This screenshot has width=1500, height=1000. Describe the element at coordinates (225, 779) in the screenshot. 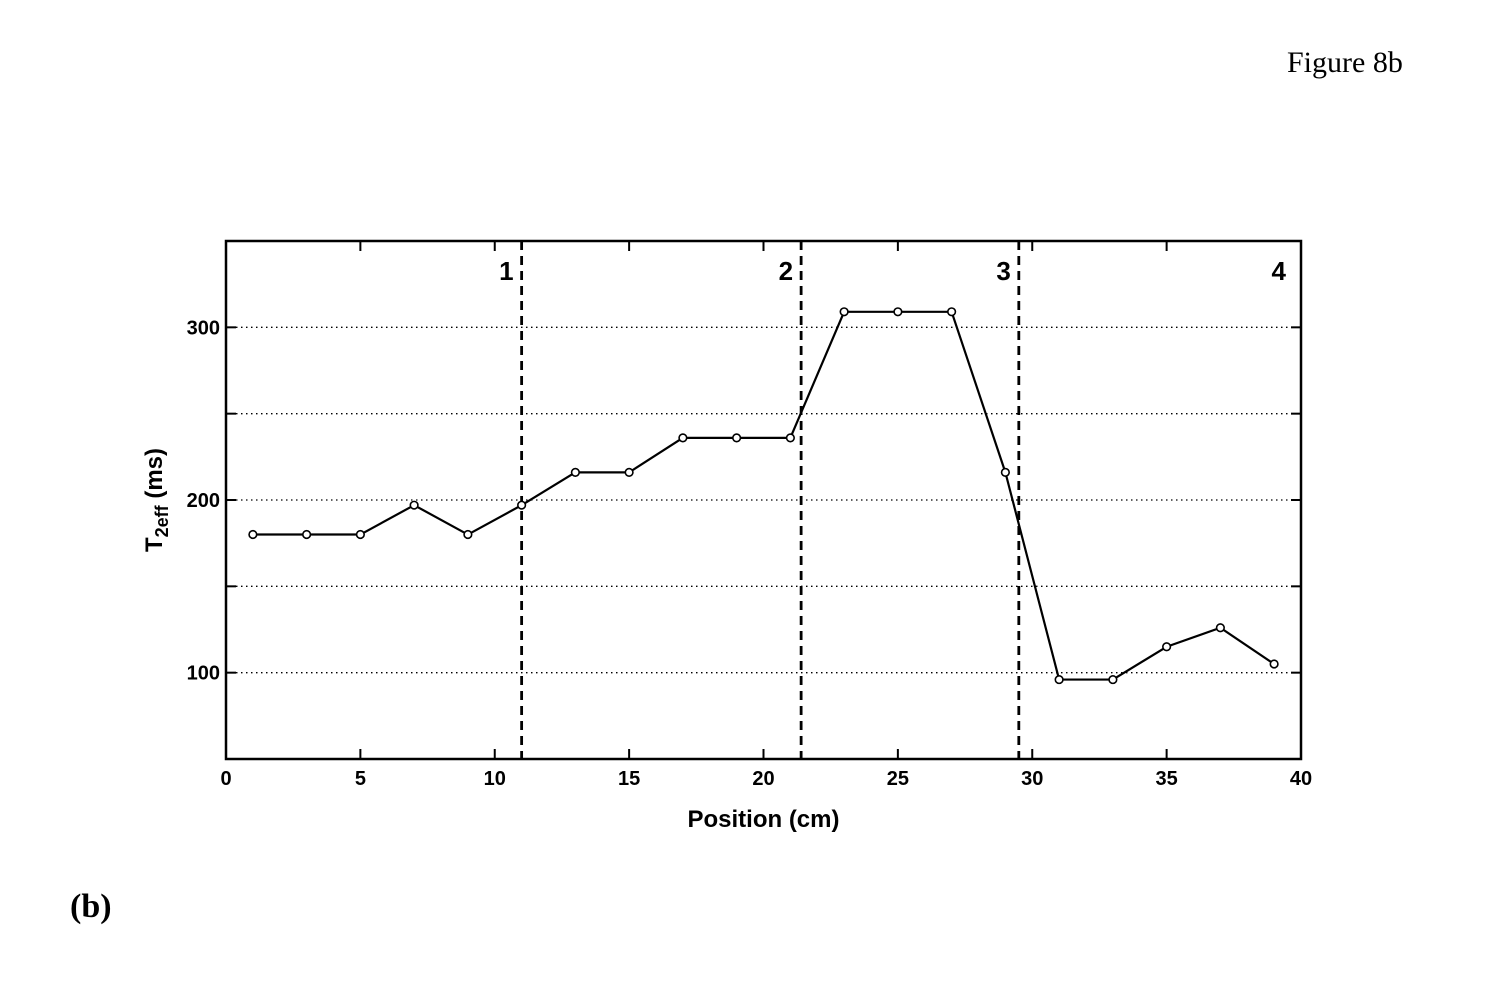

I see `x-tick-label: 0` at that location.